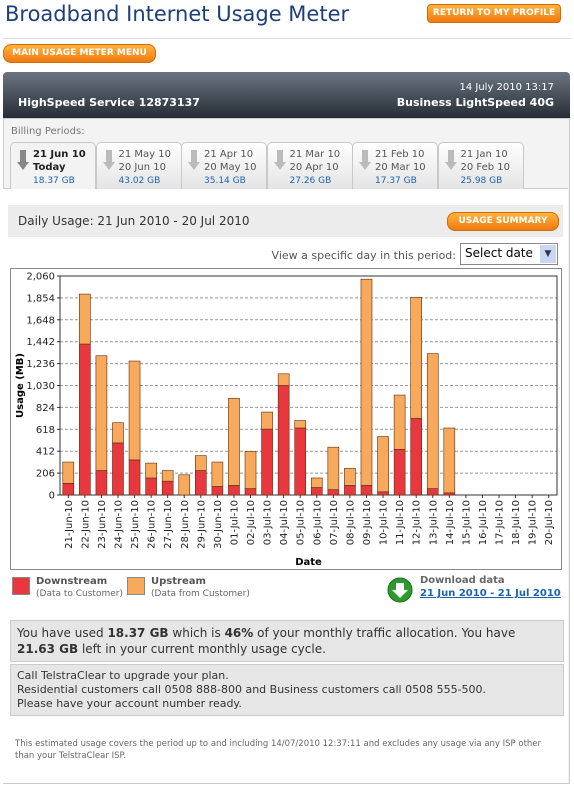 The image size is (574, 789). I want to click on download-link: 21 Jun 2010 - 21 Jul 2010, so click(490, 593).